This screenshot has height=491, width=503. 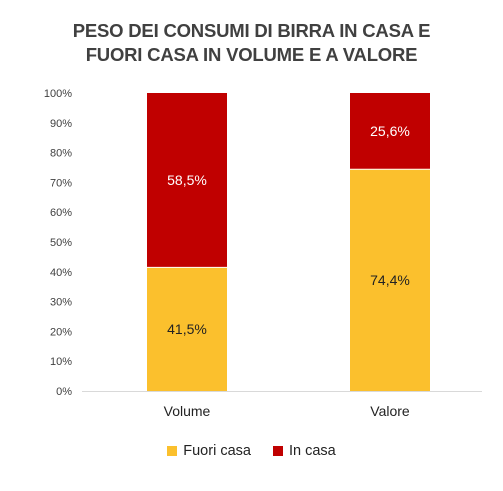 I want to click on data-label: 41,5%, so click(x=187, y=329).